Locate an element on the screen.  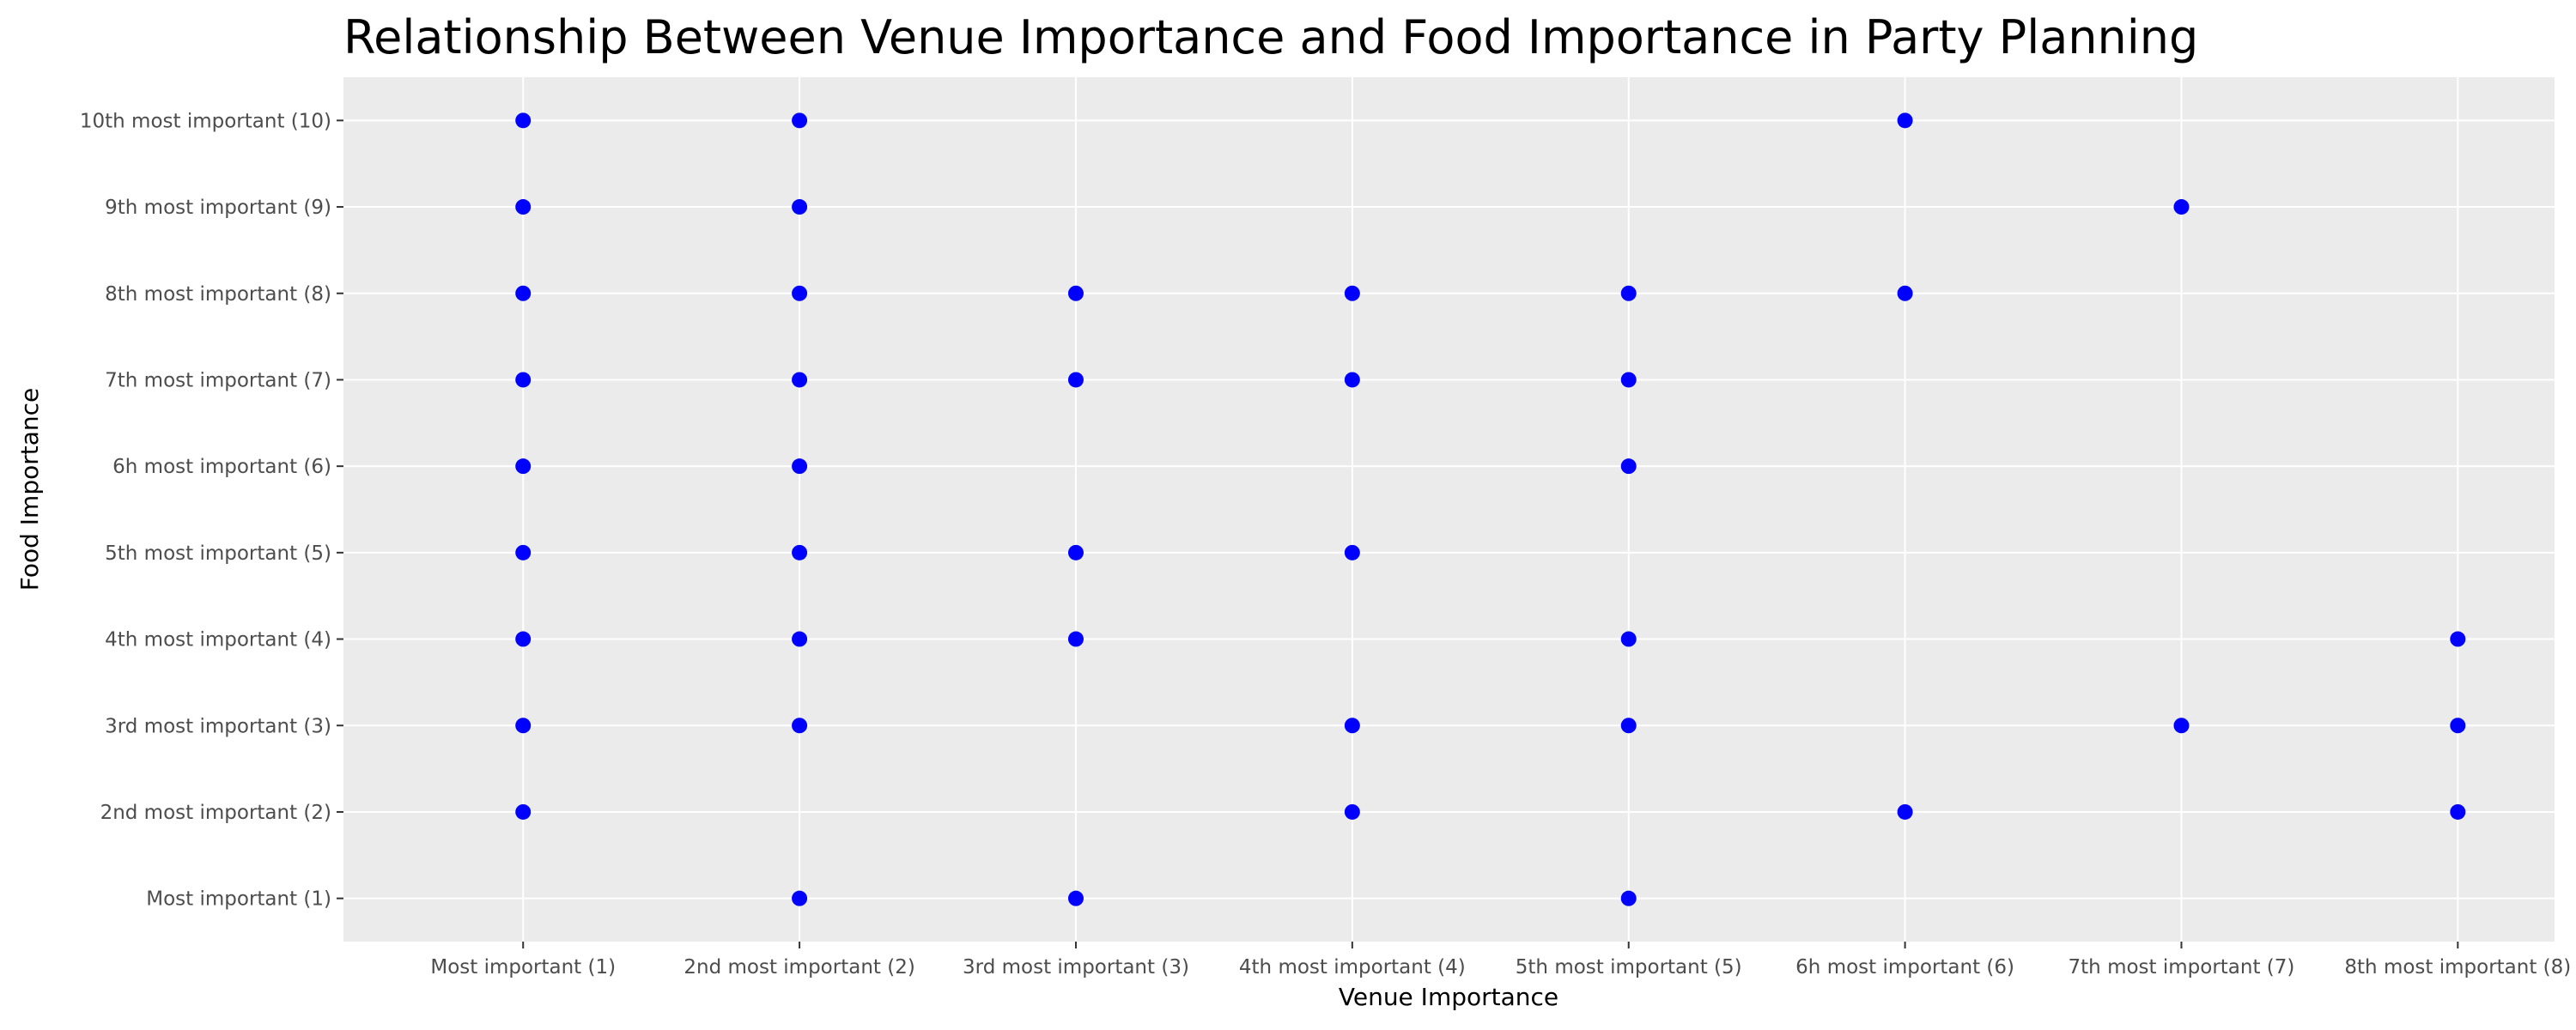
y-tick-label: 6h most important (6) is located at coordinates (221, 467).